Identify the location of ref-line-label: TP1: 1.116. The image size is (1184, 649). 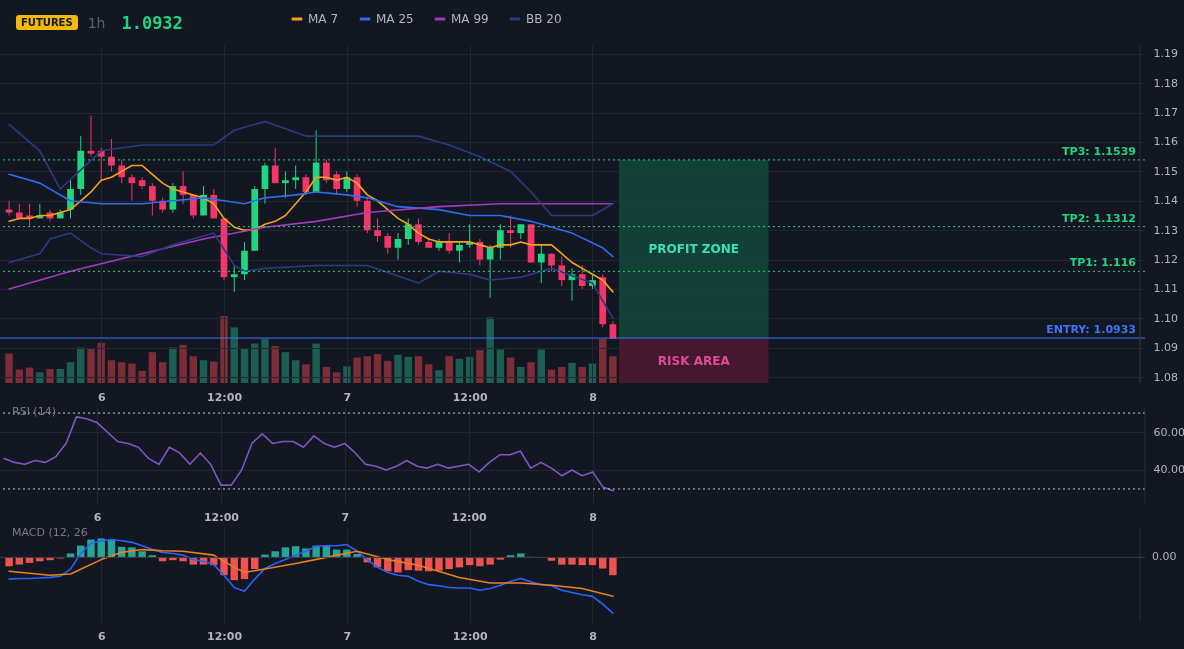
(1103, 263).